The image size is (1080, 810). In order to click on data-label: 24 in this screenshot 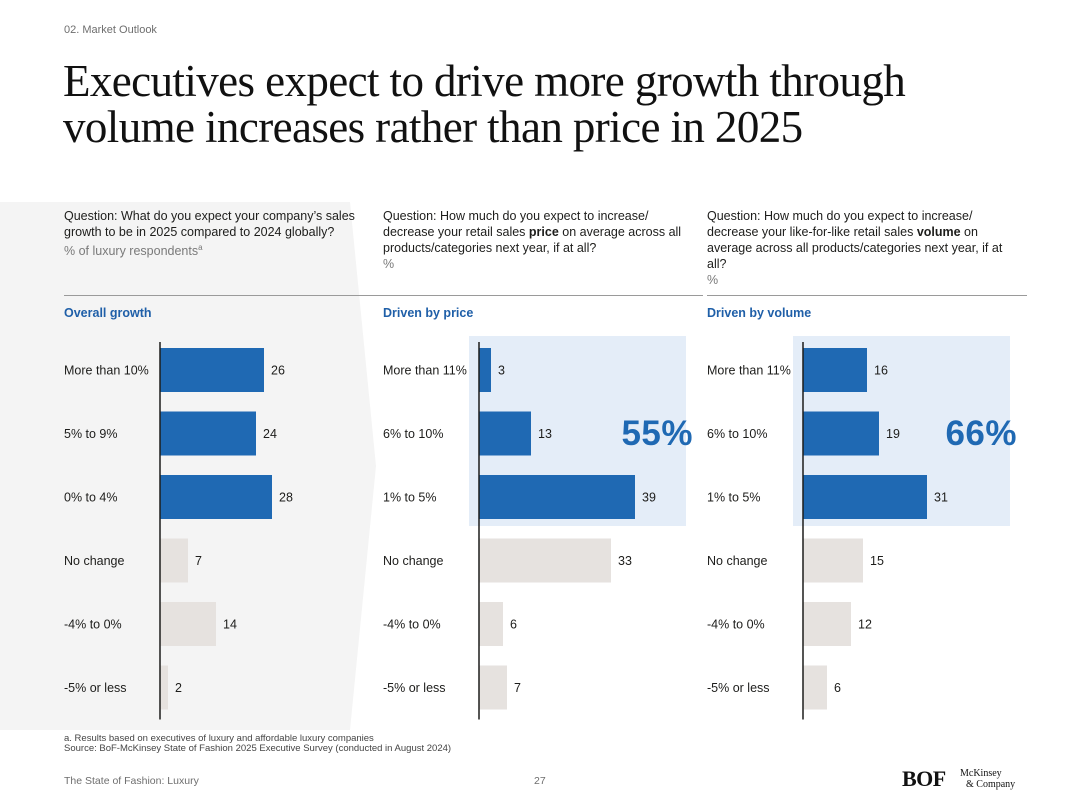, I will do `click(270, 434)`.